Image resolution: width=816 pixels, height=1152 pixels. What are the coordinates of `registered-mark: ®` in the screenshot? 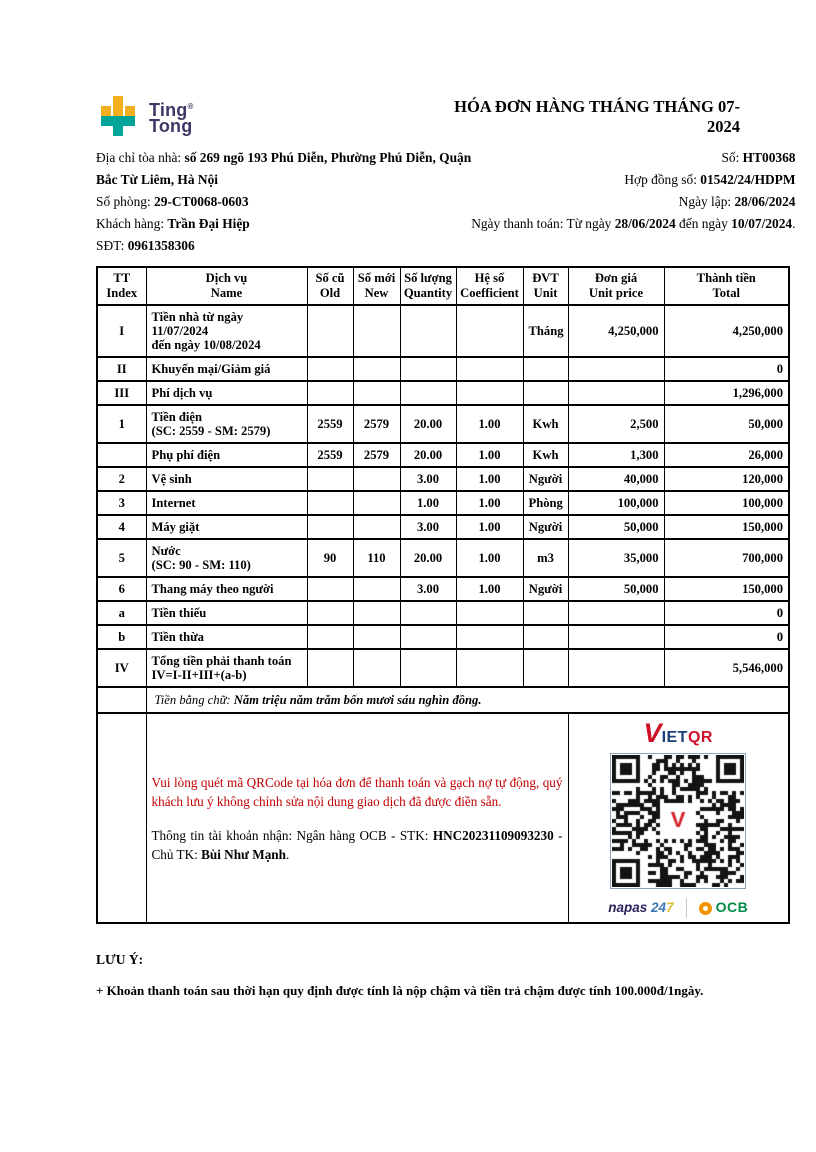 It's located at (190, 106).